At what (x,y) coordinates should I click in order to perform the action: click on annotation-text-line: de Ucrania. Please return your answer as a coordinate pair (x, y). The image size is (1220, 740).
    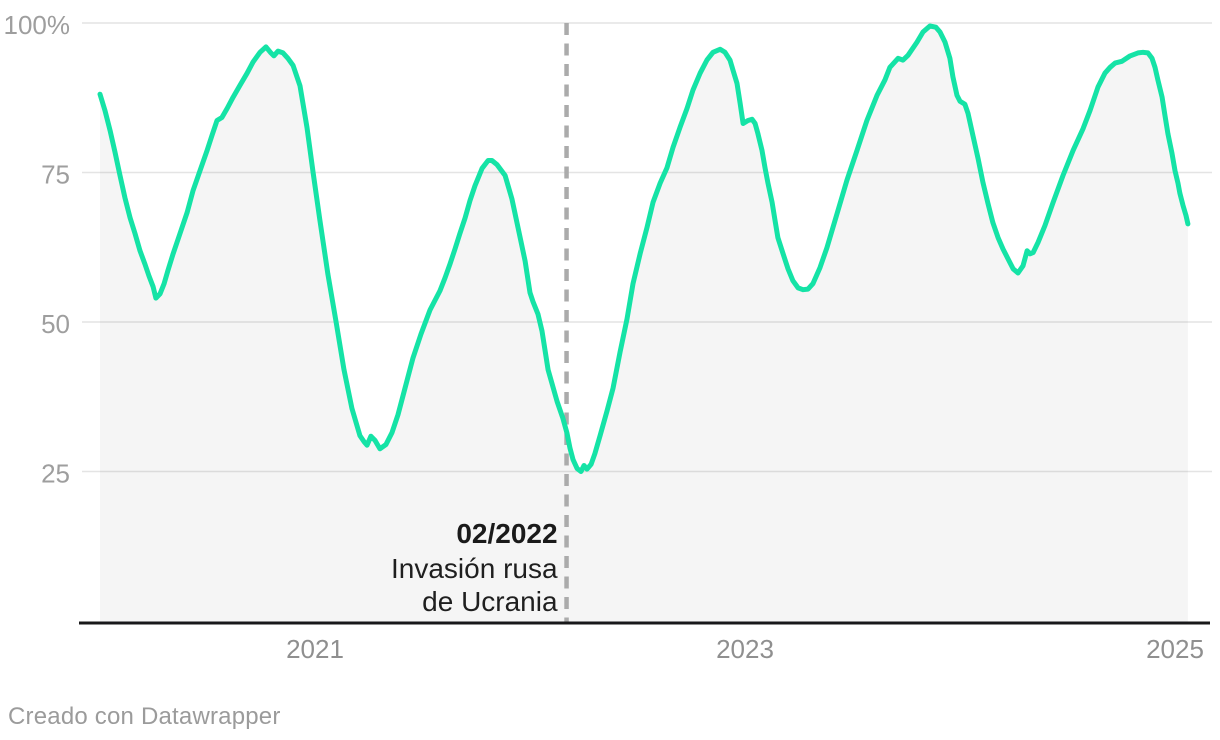
    Looking at the image, I should click on (490, 601).